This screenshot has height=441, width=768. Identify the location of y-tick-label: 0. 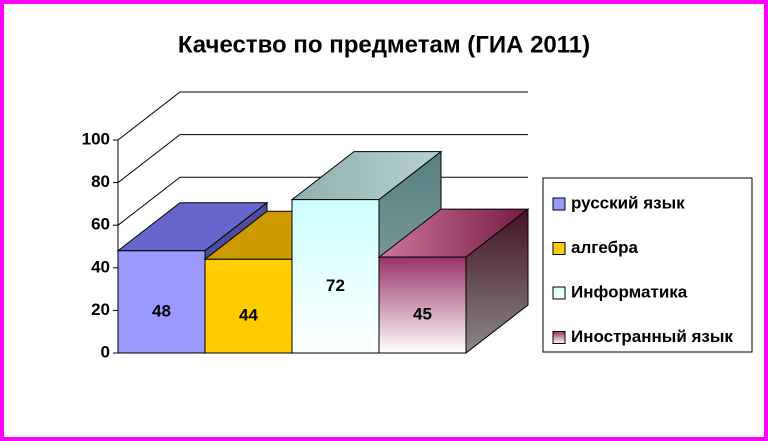
(105, 351).